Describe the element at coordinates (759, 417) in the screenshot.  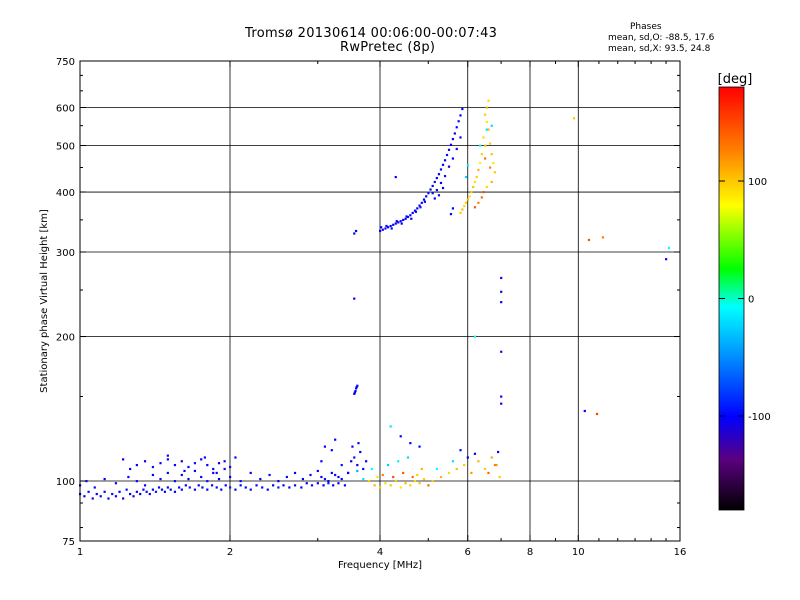
I see `colorbar-tick-label: -100` at that location.